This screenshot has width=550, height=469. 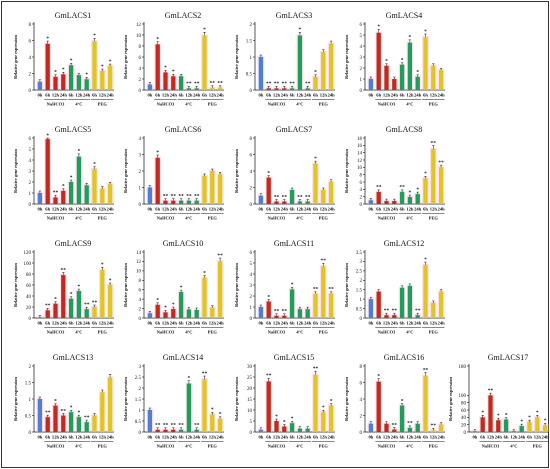 What do you see at coordinates (249, 41) in the screenshot?
I see `y-tick-label: 1.5` at bounding box center [249, 41].